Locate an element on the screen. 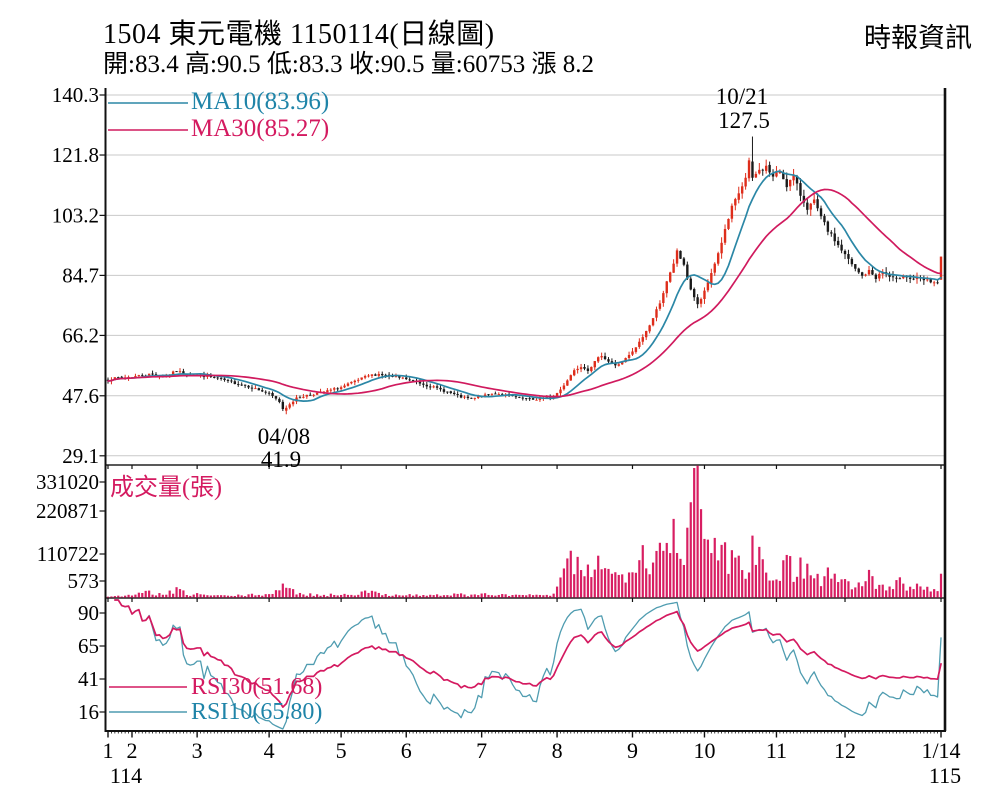 The width and height of the screenshot is (1000, 803). year-label-right: 115 is located at coordinates (945, 775).